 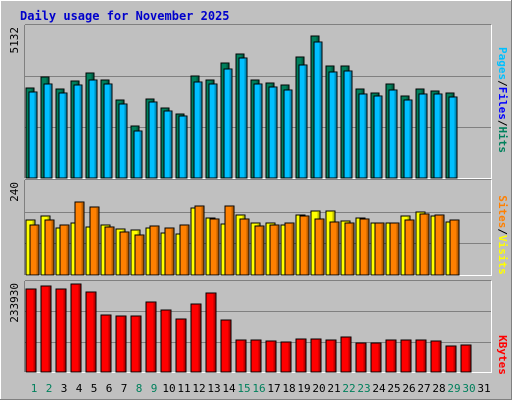 What do you see at coordinates (139, 388) in the screenshot?
I see `day-label: 8` at bounding box center [139, 388].